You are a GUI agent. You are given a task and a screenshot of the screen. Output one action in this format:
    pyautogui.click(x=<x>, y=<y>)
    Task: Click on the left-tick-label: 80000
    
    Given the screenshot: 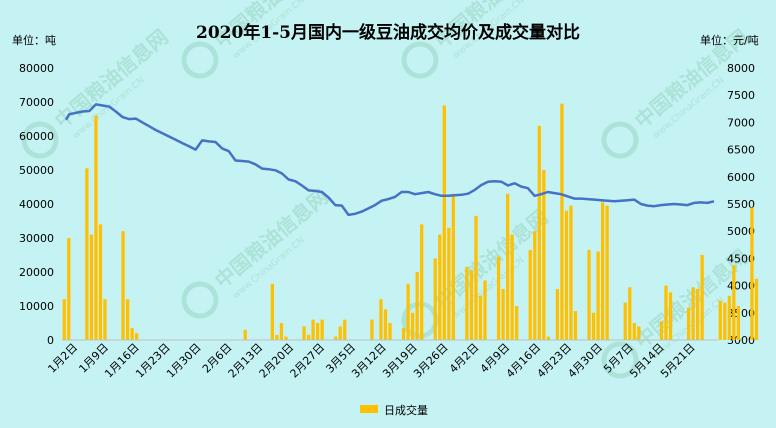 What is the action you would take?
    pyautogui.click(x=36, y=68)
    